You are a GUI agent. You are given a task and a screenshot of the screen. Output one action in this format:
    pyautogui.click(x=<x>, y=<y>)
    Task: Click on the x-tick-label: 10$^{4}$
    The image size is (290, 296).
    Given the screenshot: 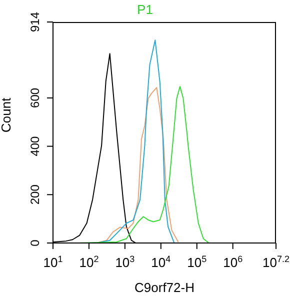 What is the action you would take?
    pyautogui.click(x=161, y=262)
    